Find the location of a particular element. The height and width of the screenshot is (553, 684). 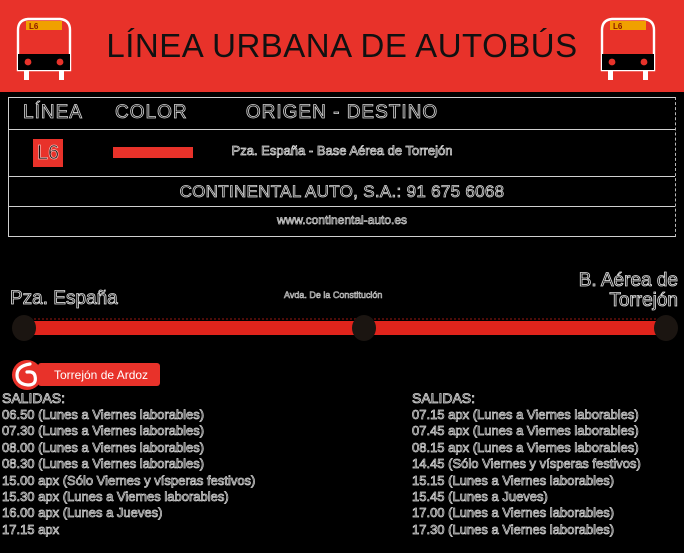

list-item: 07.45 apx (Lunes a Viernes laborables) is located at coordinates (525, 431).